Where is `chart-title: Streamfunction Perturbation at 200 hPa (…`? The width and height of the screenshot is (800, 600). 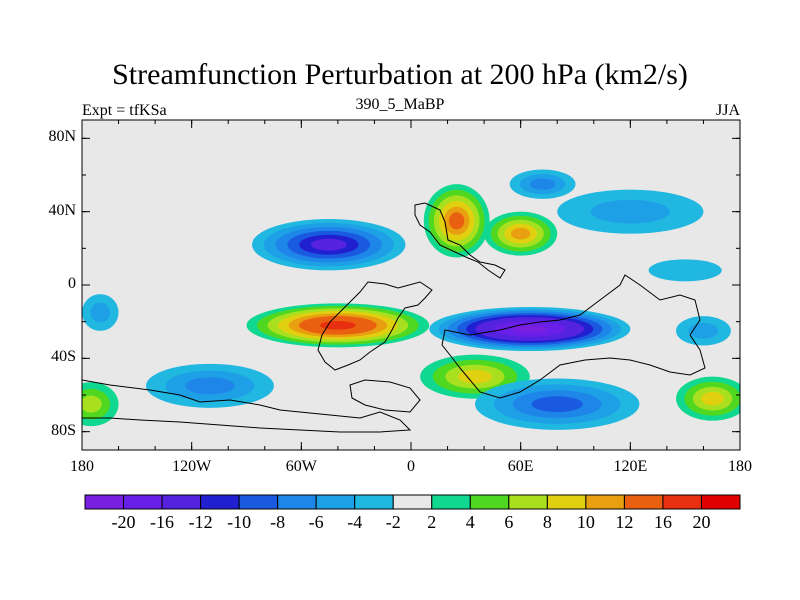 chart-title: Streamfunction Perturbation at 200 hPa (… is located at coordinates (400, 74).